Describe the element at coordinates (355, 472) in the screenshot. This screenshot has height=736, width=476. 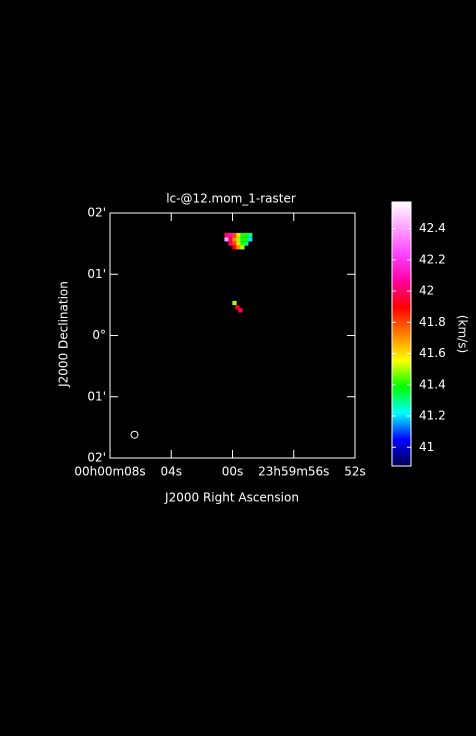
I see `x-tick-label: 52s` at that location.